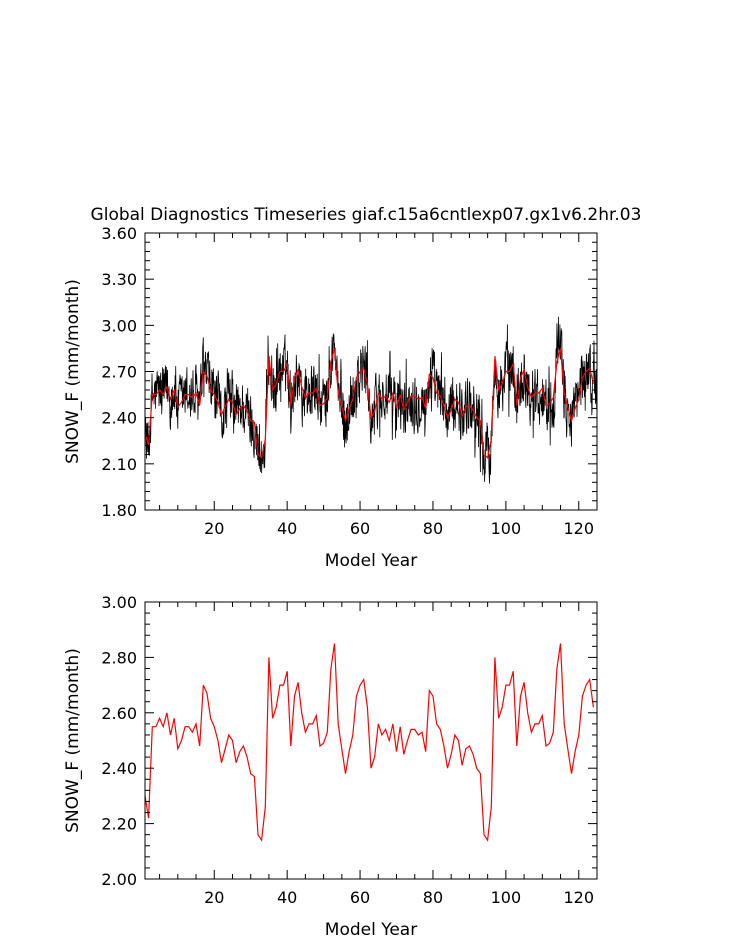  What do you see at coordinates (119, 464) in the screenshot?
I see `y-tick-label: 2.10` at bounding box center [119, 464].